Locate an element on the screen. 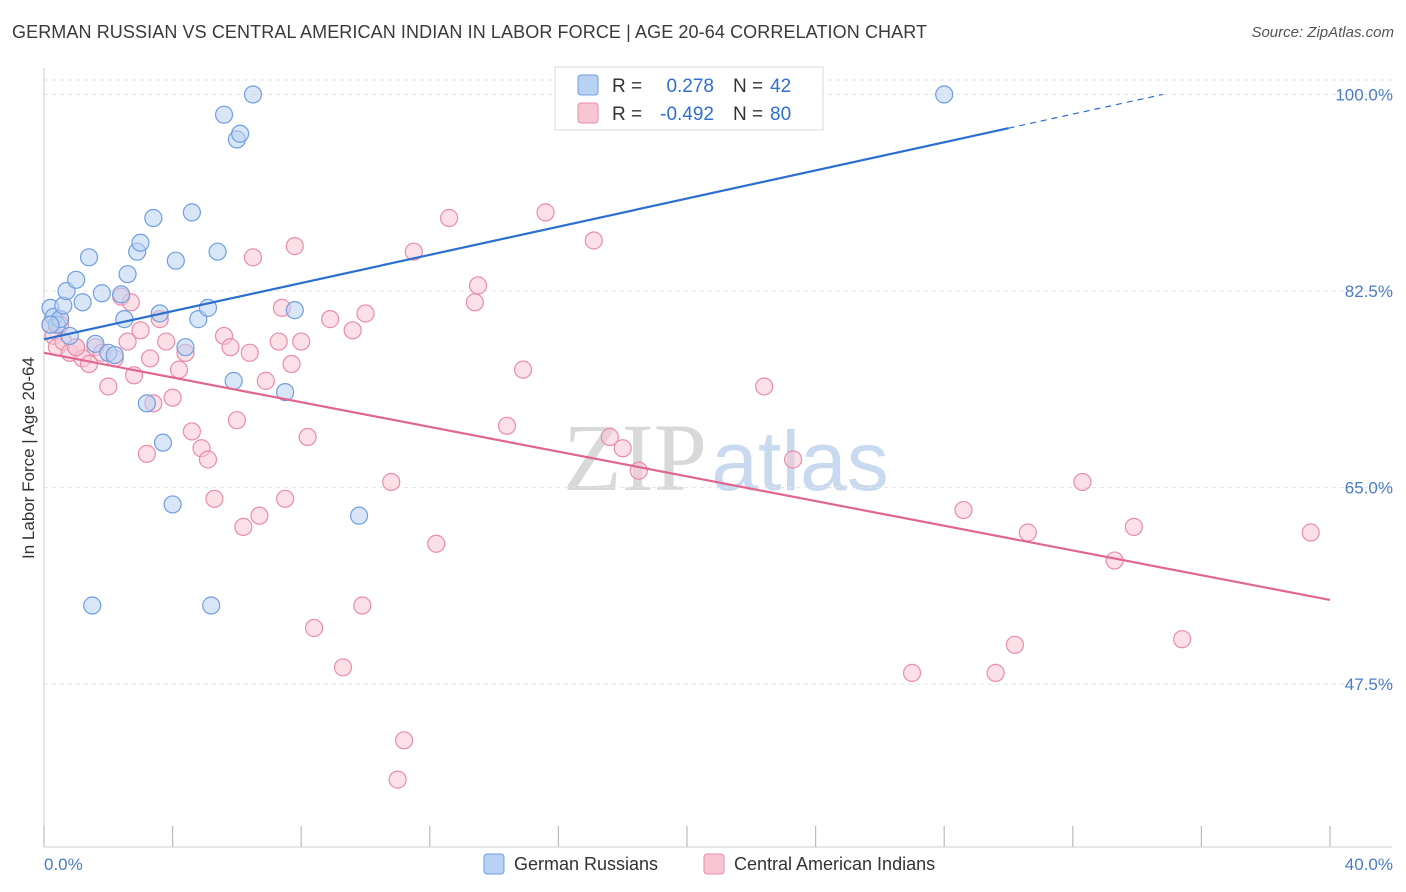  y-tick-label: 65.0% is located at coordinates (1369, 488).